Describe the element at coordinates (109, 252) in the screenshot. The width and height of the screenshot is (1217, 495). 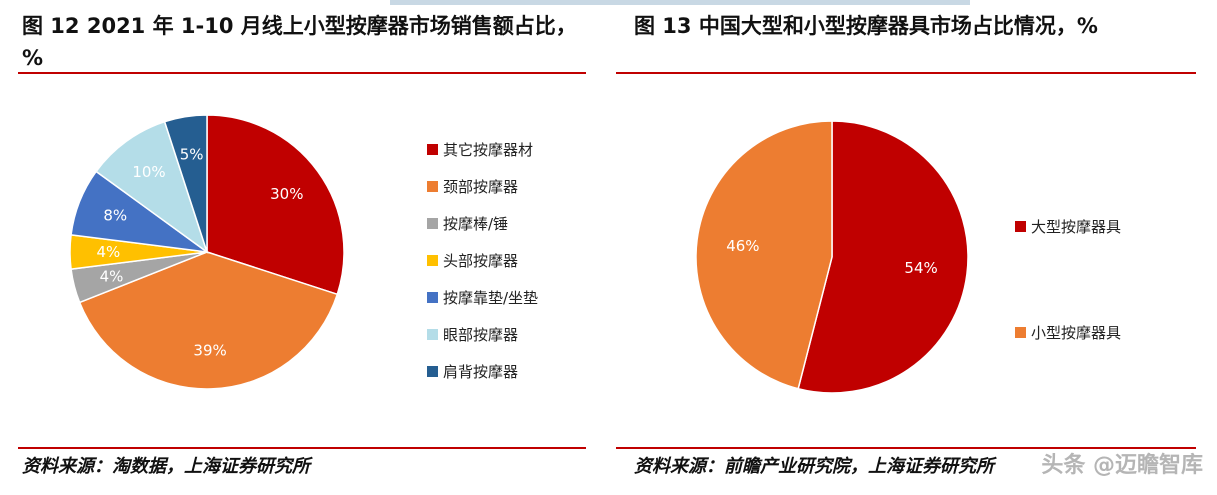
I see `pie-data-label-4: 4%` at that location.